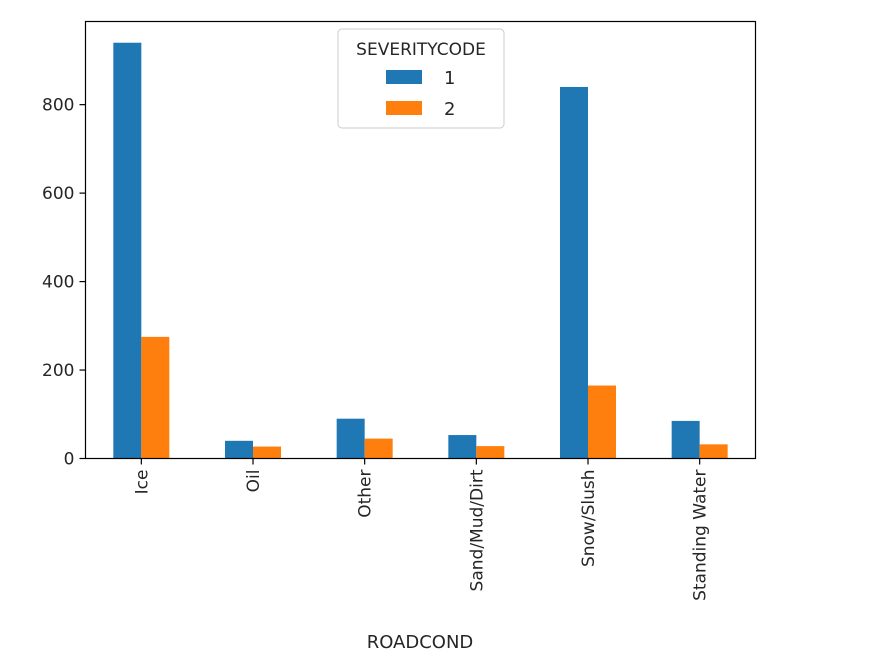 The image size is (886, 658). What do you see at coordinates (142, 482) in the screenshot?
I see `x-tick-label: Ice` at bounding box center [142, 482].